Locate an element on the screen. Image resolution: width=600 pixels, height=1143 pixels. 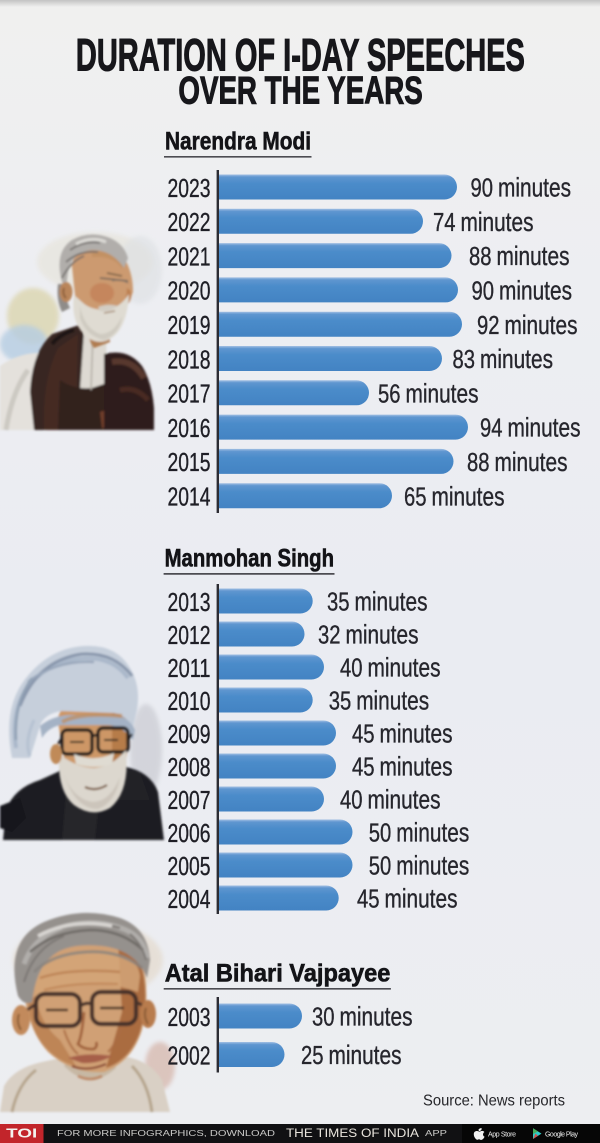
svg-text: 92 is located at coordinates (488, 325).